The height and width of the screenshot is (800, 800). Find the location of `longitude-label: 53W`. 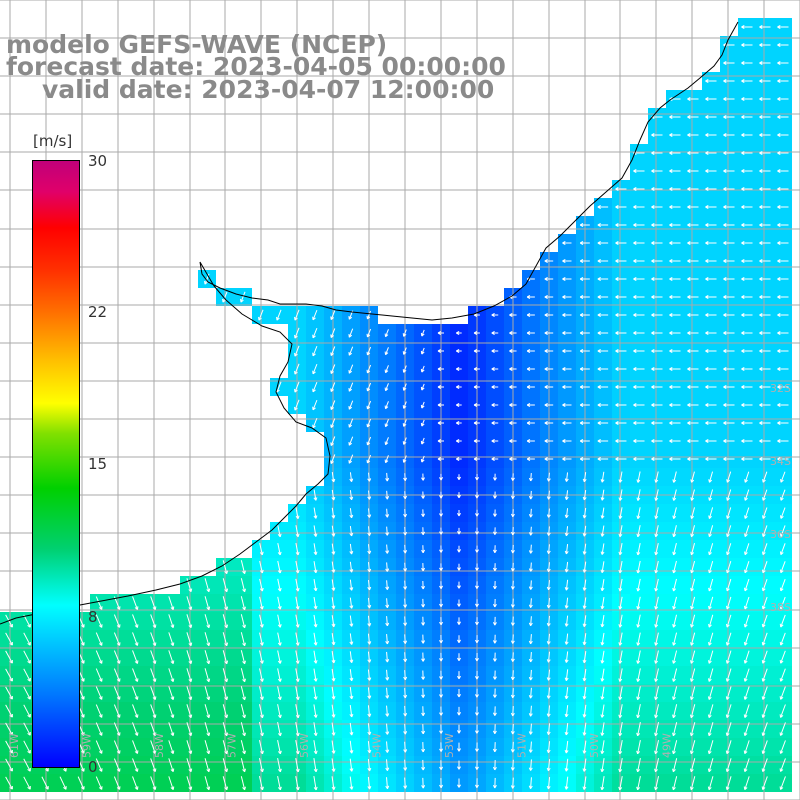

longitude-label: 53W is located at coordinates (449, 745).